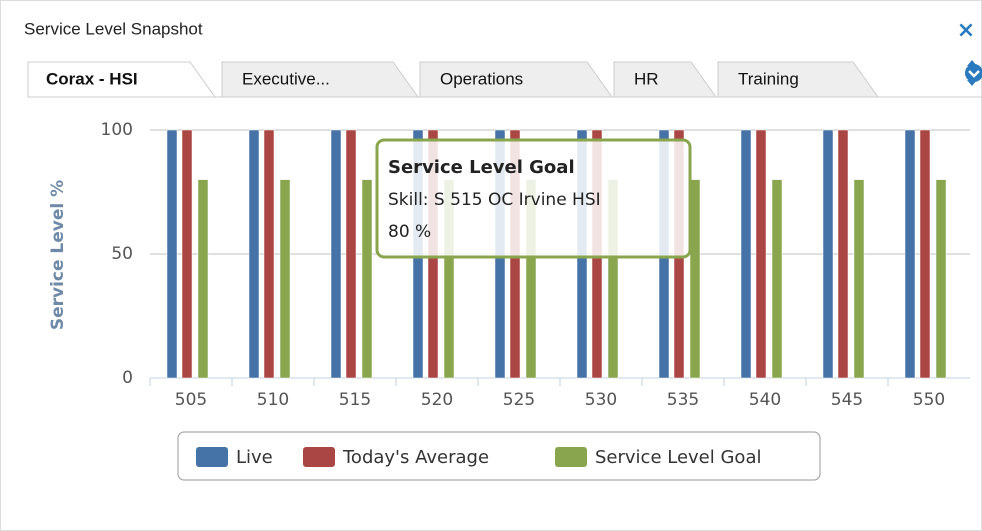 This screenshot has width=982, height=531. What do you see at coordinates (415, 457) in the screenshot?
I see `legend-label: Today's Average` at bounding box center [415, 457].